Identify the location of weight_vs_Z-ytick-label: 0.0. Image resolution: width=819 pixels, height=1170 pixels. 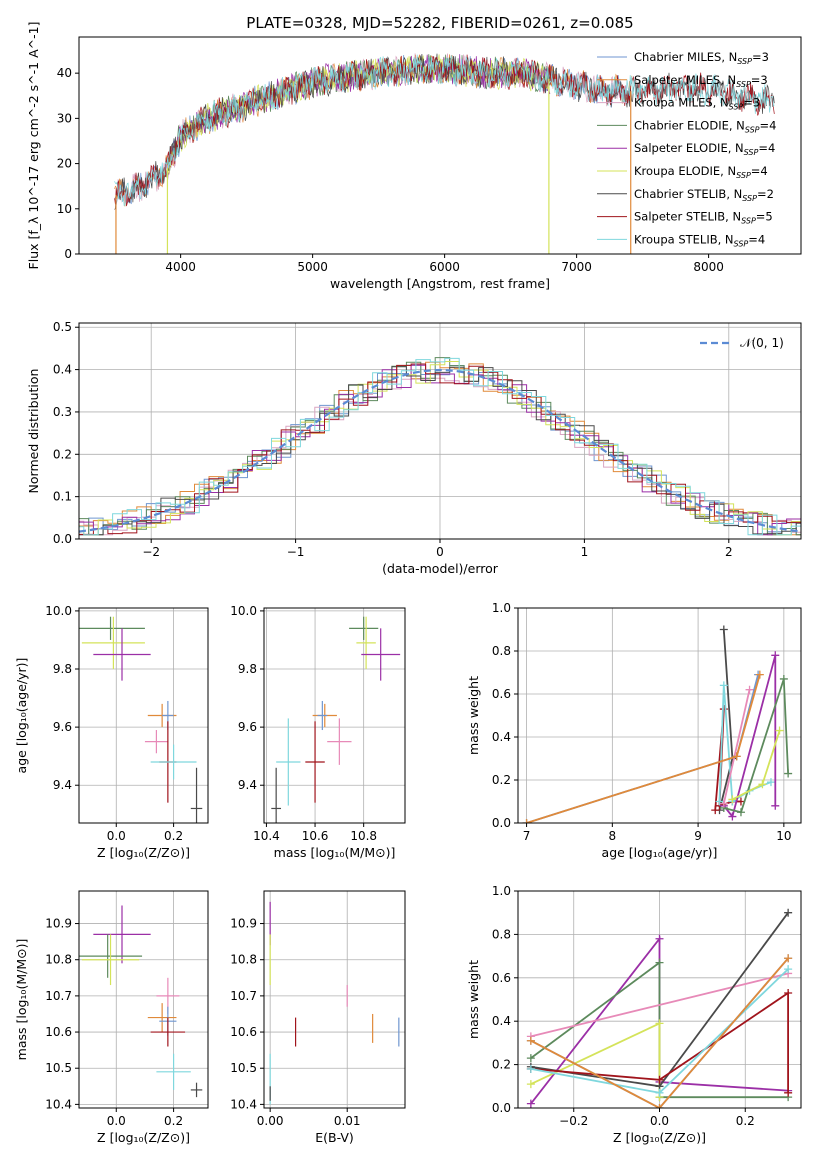
(501, 1108).